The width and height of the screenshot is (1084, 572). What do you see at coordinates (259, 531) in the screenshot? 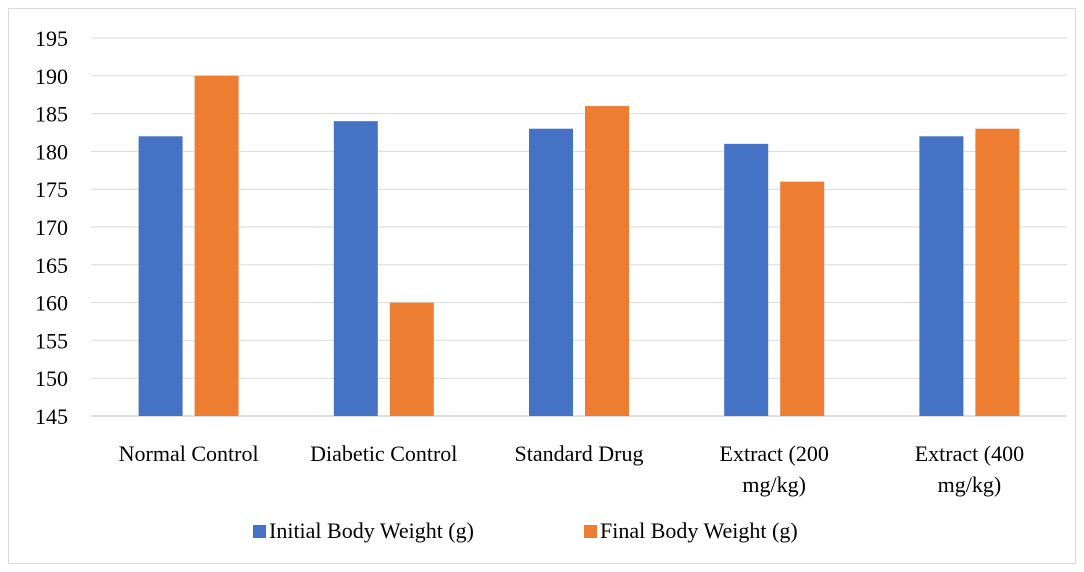
I see `legend-swatch-initial` at bounding box center [259, 531].